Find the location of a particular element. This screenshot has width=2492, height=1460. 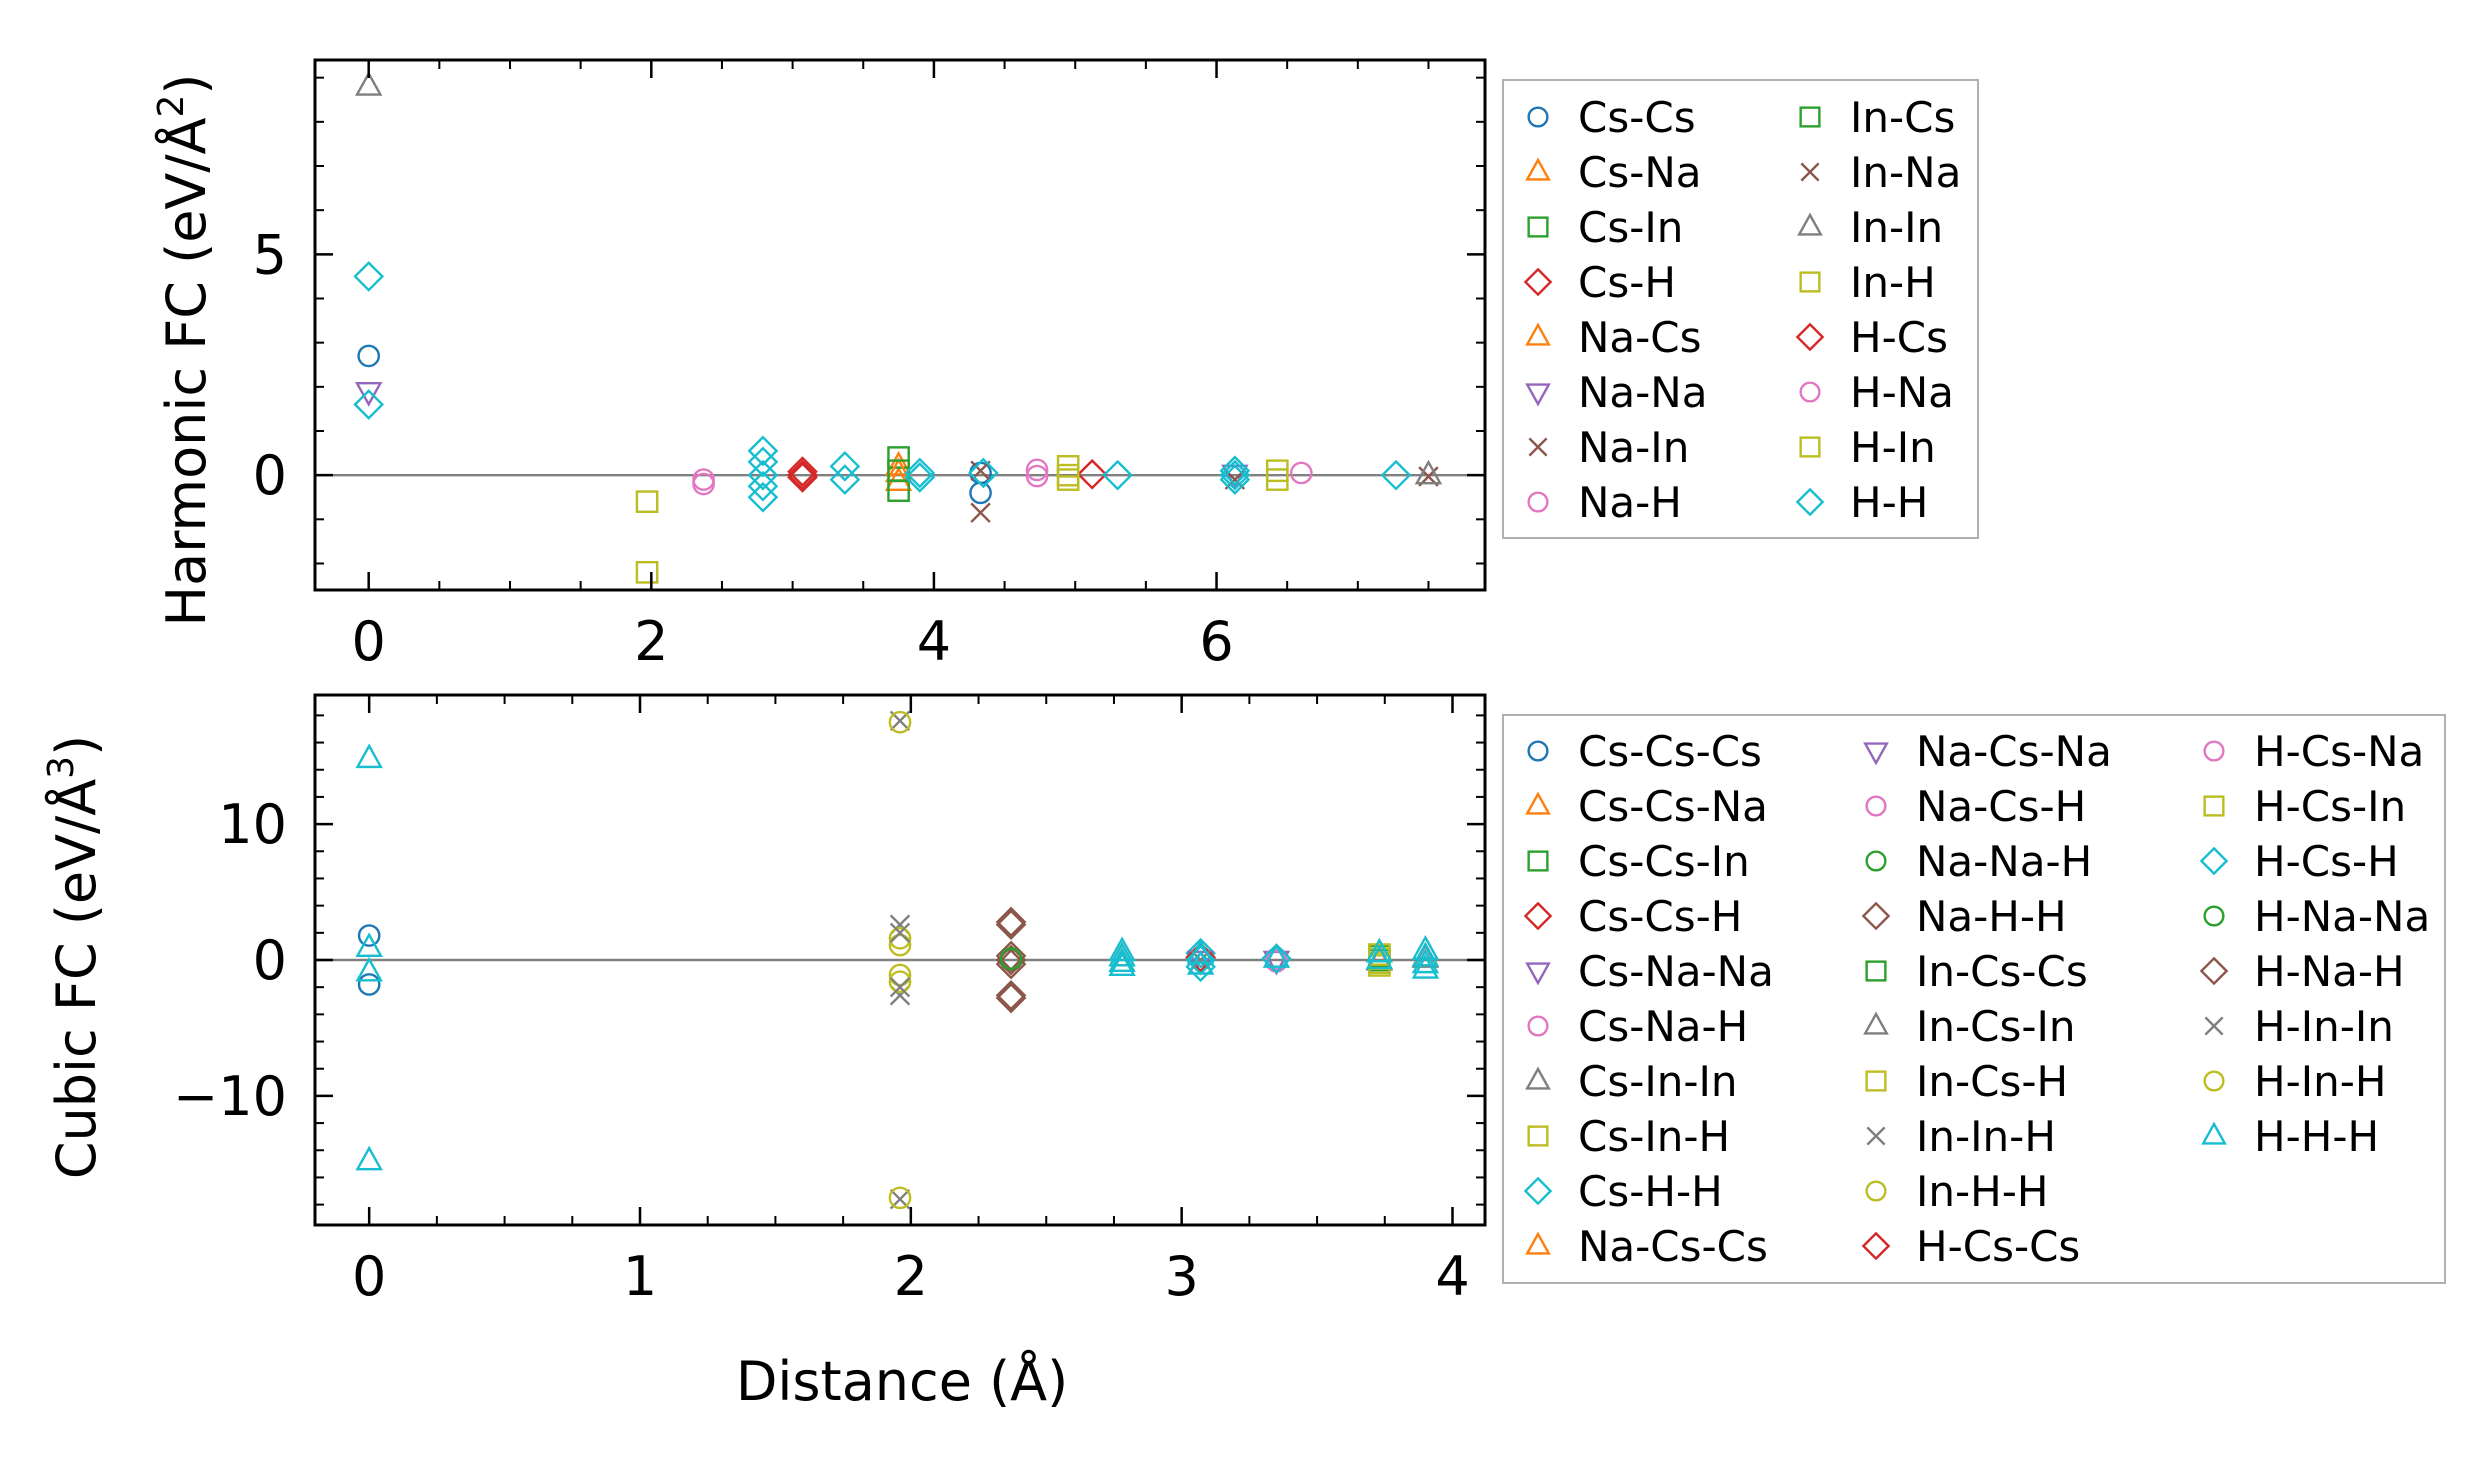

legend-label: Na-Na is located at coordinates (1642, 392).